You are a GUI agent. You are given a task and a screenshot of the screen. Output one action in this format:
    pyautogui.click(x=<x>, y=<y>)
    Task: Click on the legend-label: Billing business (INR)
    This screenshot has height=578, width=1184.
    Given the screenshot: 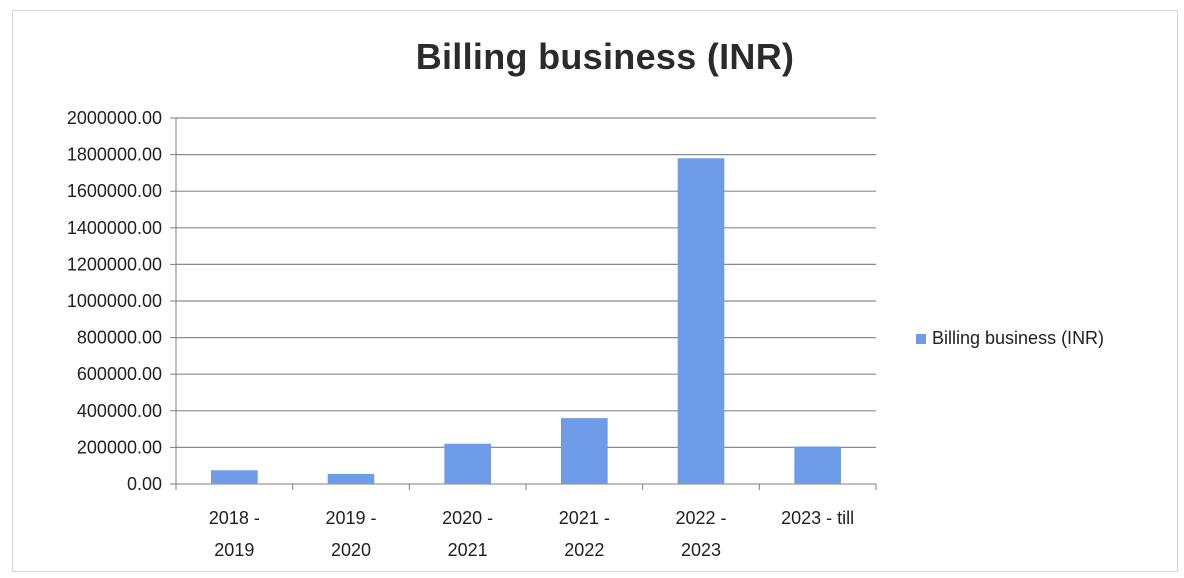 What is the action you would take?
    pyautogui.click(x=1018, y=338)
    